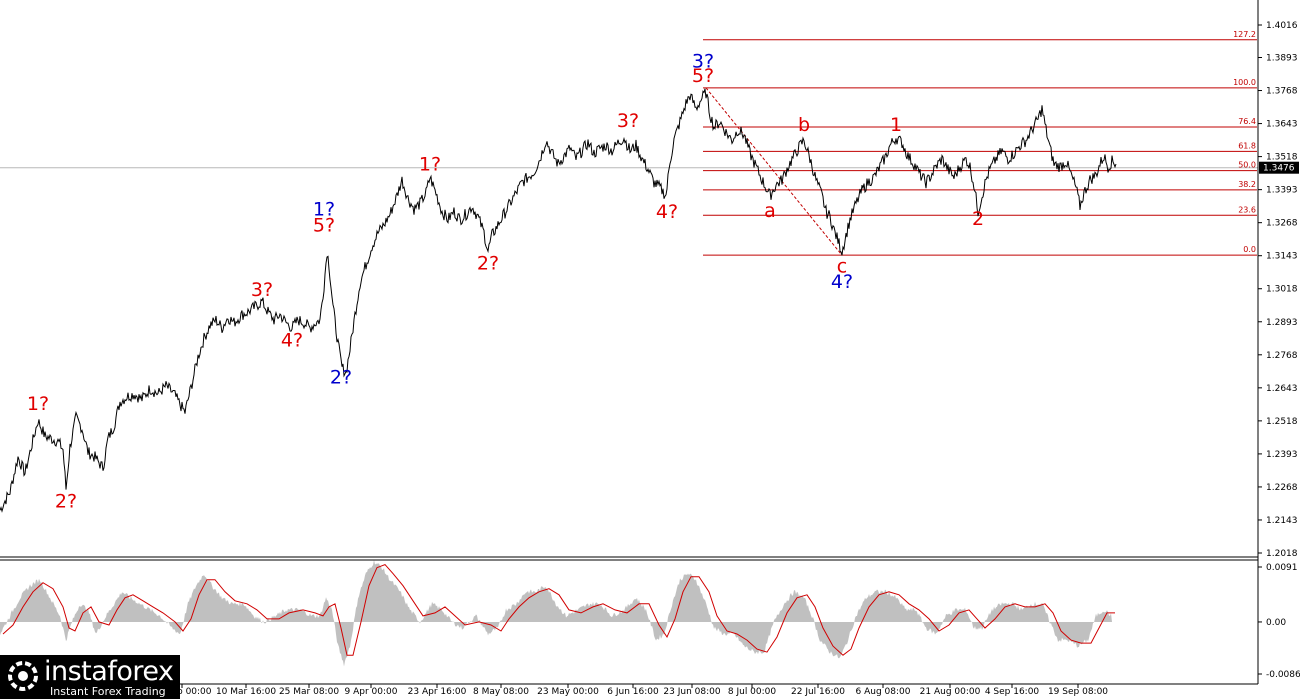  Describe the element at coordinates (1282, 455) in the screenshot. I see `y-tick-label: 1.2393` at that location.